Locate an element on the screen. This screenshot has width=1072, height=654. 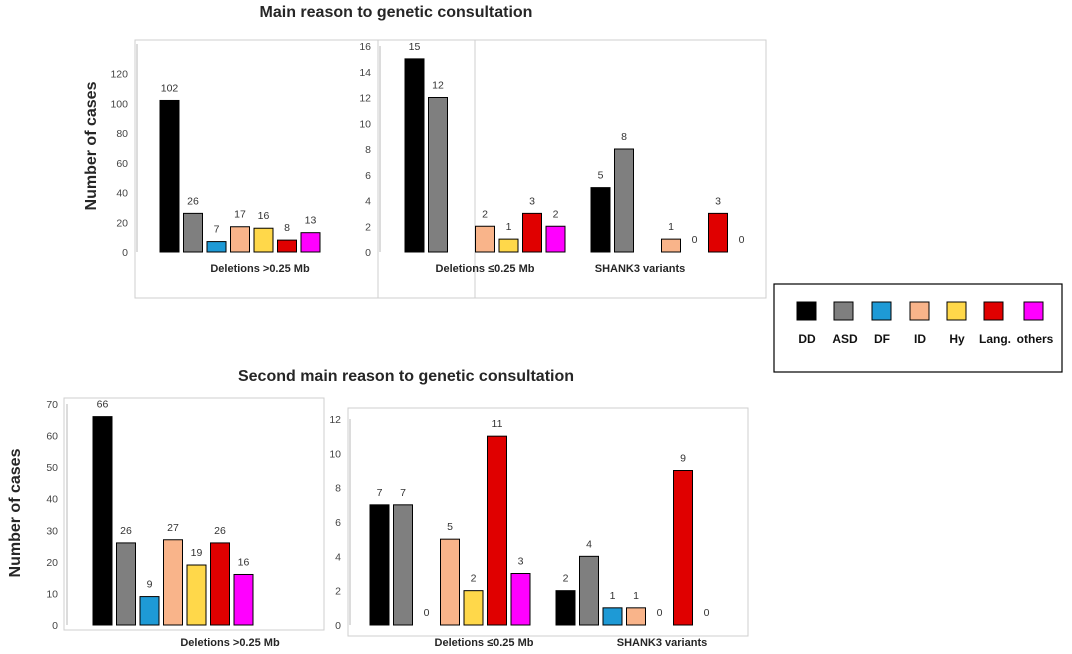
chart-title: Main reason to genetic consultation is located at coordinates (396, 12).